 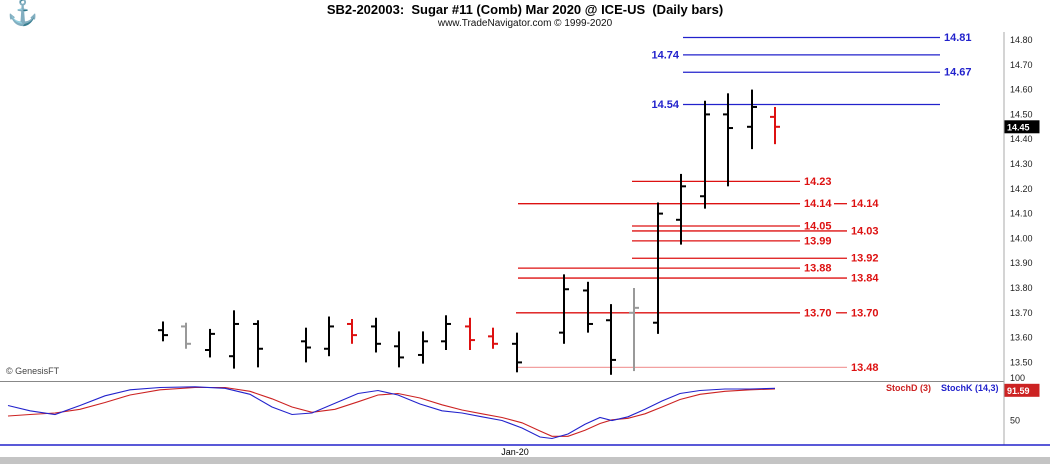 I want to click on price-tick-label: 14.80, so click(x=1021, y=40).